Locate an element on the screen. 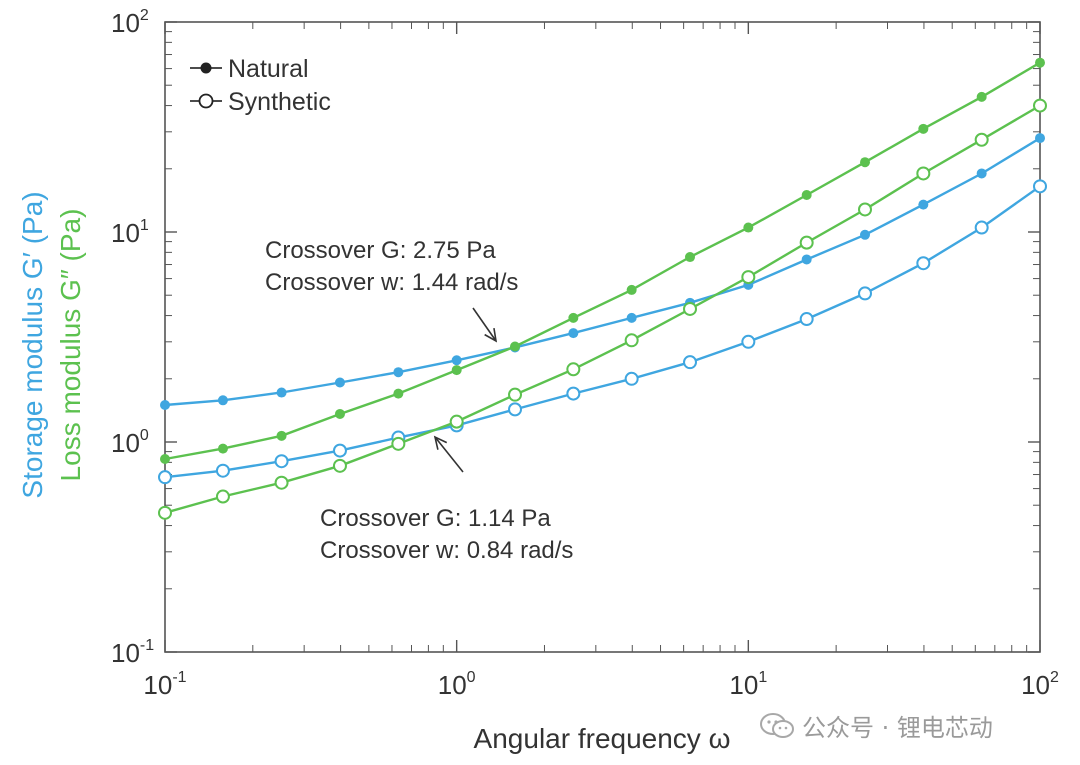 Image resolution: width=1080 pixels, height=765 pixels. annotation-text: Crossover w: 0.84 rad/s is located at coordinates (446, 550).